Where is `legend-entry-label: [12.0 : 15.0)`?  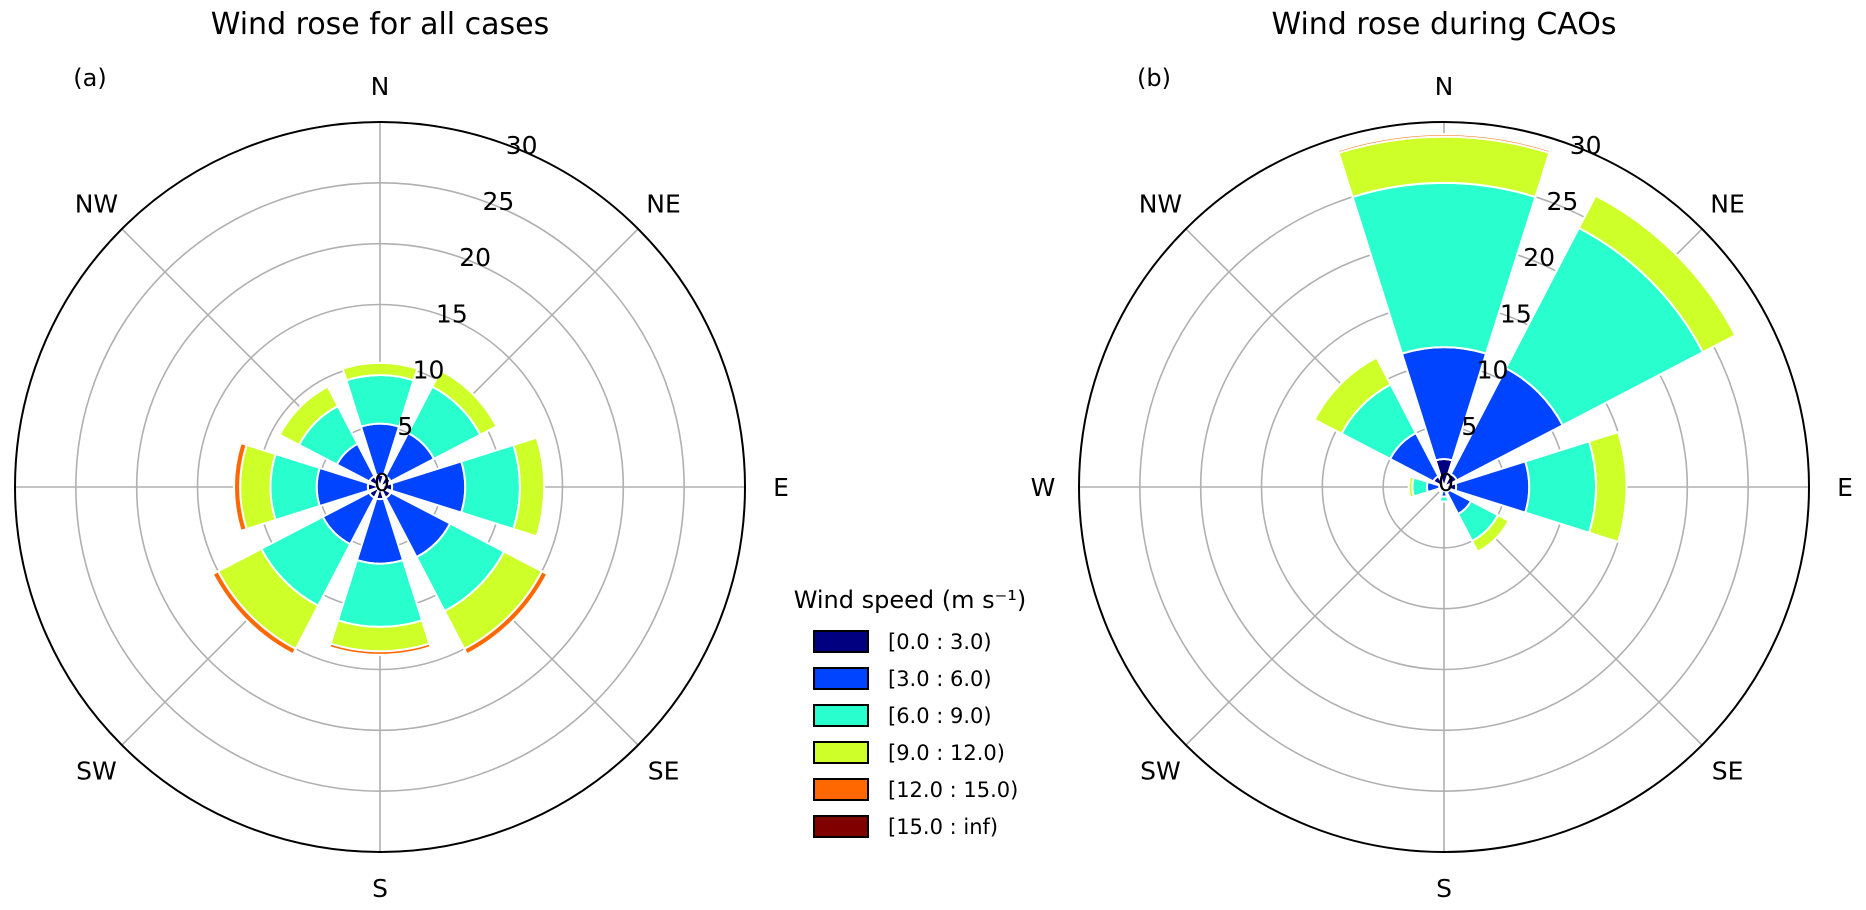
legend-entry-label: [12.0 : 15.0) is located at coordinates (953, 790).